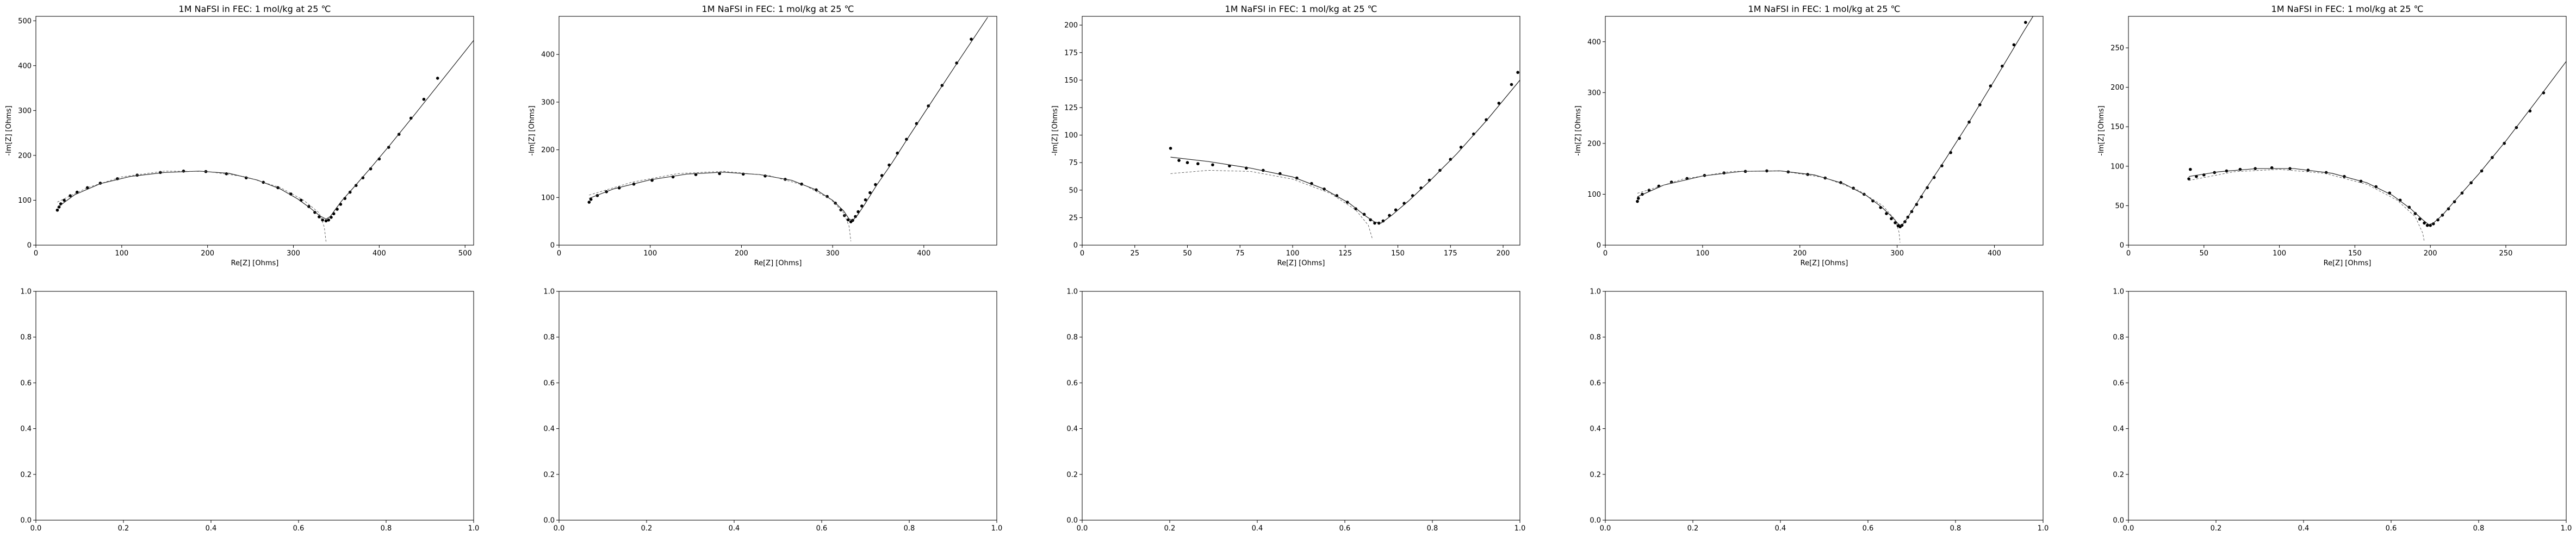 The image size is (2576, 537). What do you see at coordinates (255, 263) in the screenshot?
I see `x-axis-label: Re[Z] [Ohms]` at bounding box center [255, 263].